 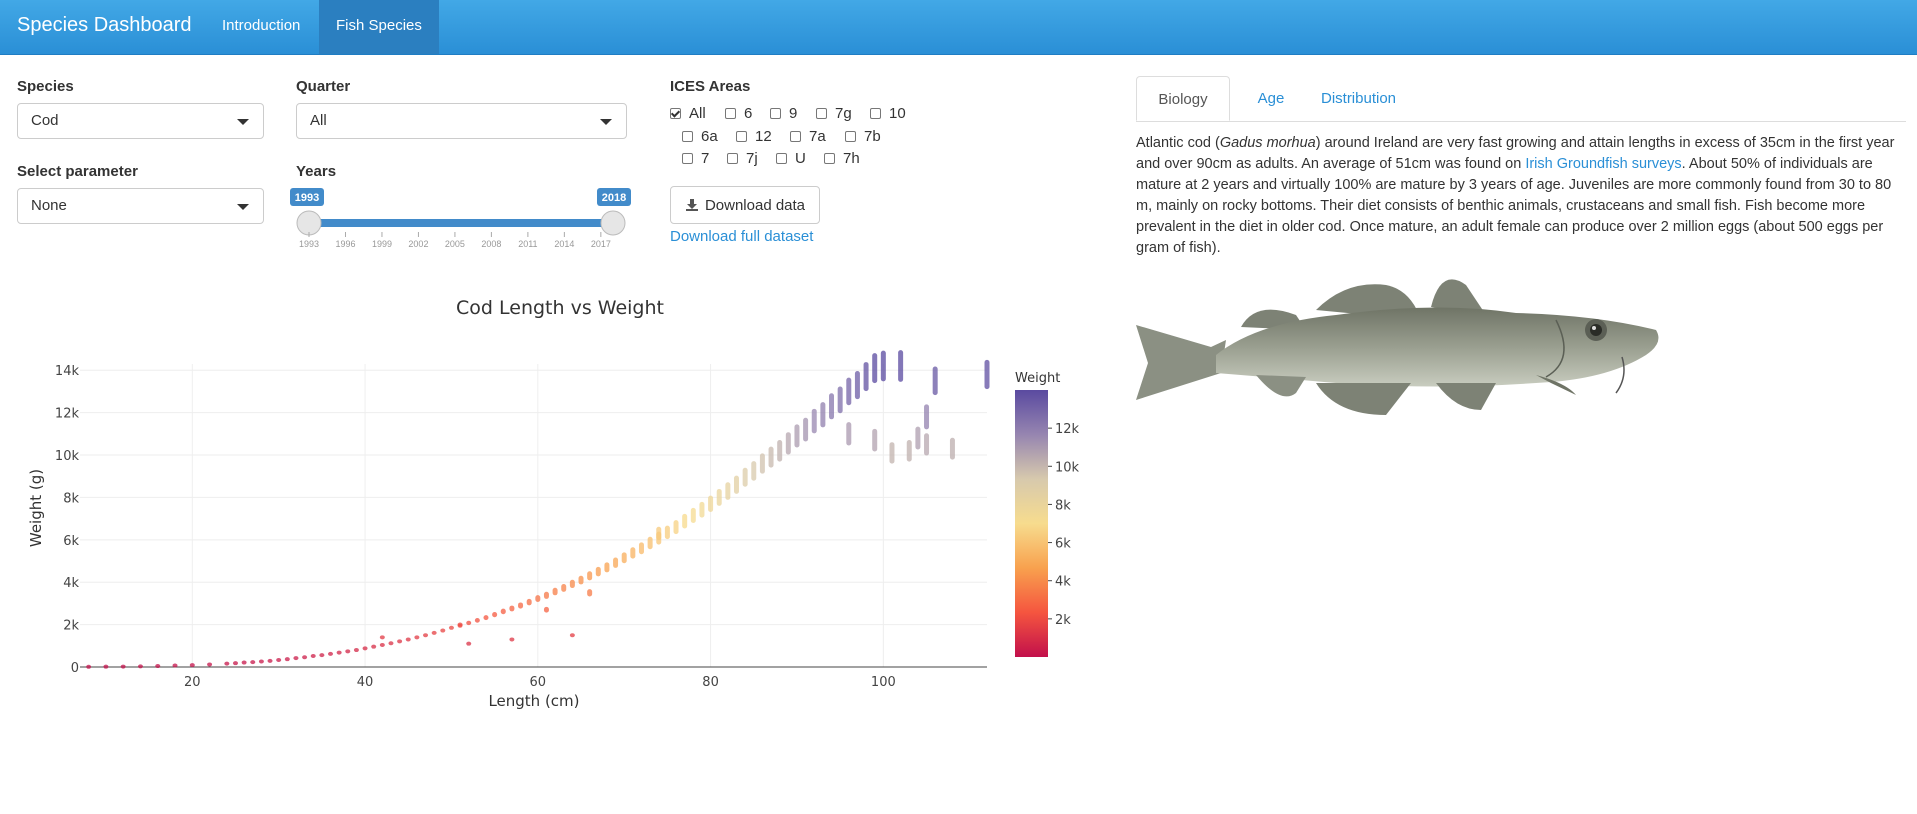 What do you see at coordinates (309, 223) in the screenshot?
I see `slider-from-handle` at bounding box center [309, 223].